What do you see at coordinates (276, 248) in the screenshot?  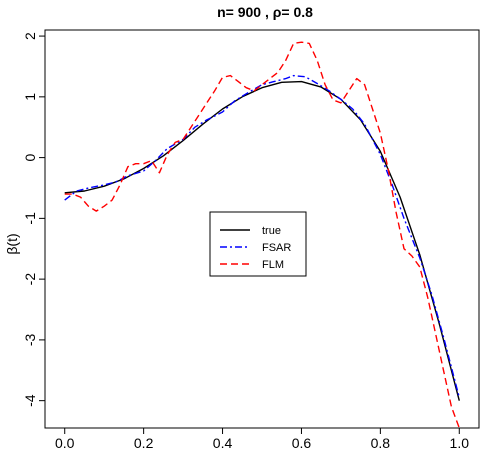 I see `legend-label-fsar: FSAR` at bounding box center [276, 248].